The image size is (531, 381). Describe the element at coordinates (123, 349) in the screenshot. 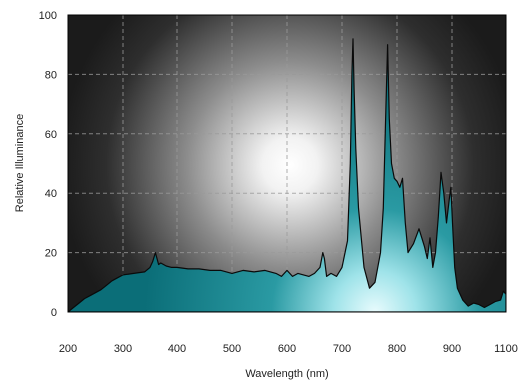

I see `x-tick-300: 300` at that location.